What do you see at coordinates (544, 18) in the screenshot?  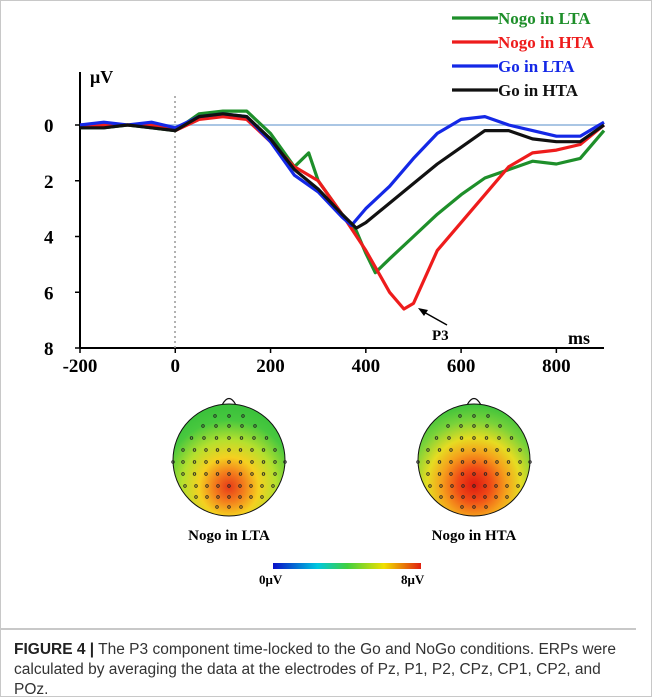 I see `legend-label: Nogo in LTA` at bounding box center [544, 18].